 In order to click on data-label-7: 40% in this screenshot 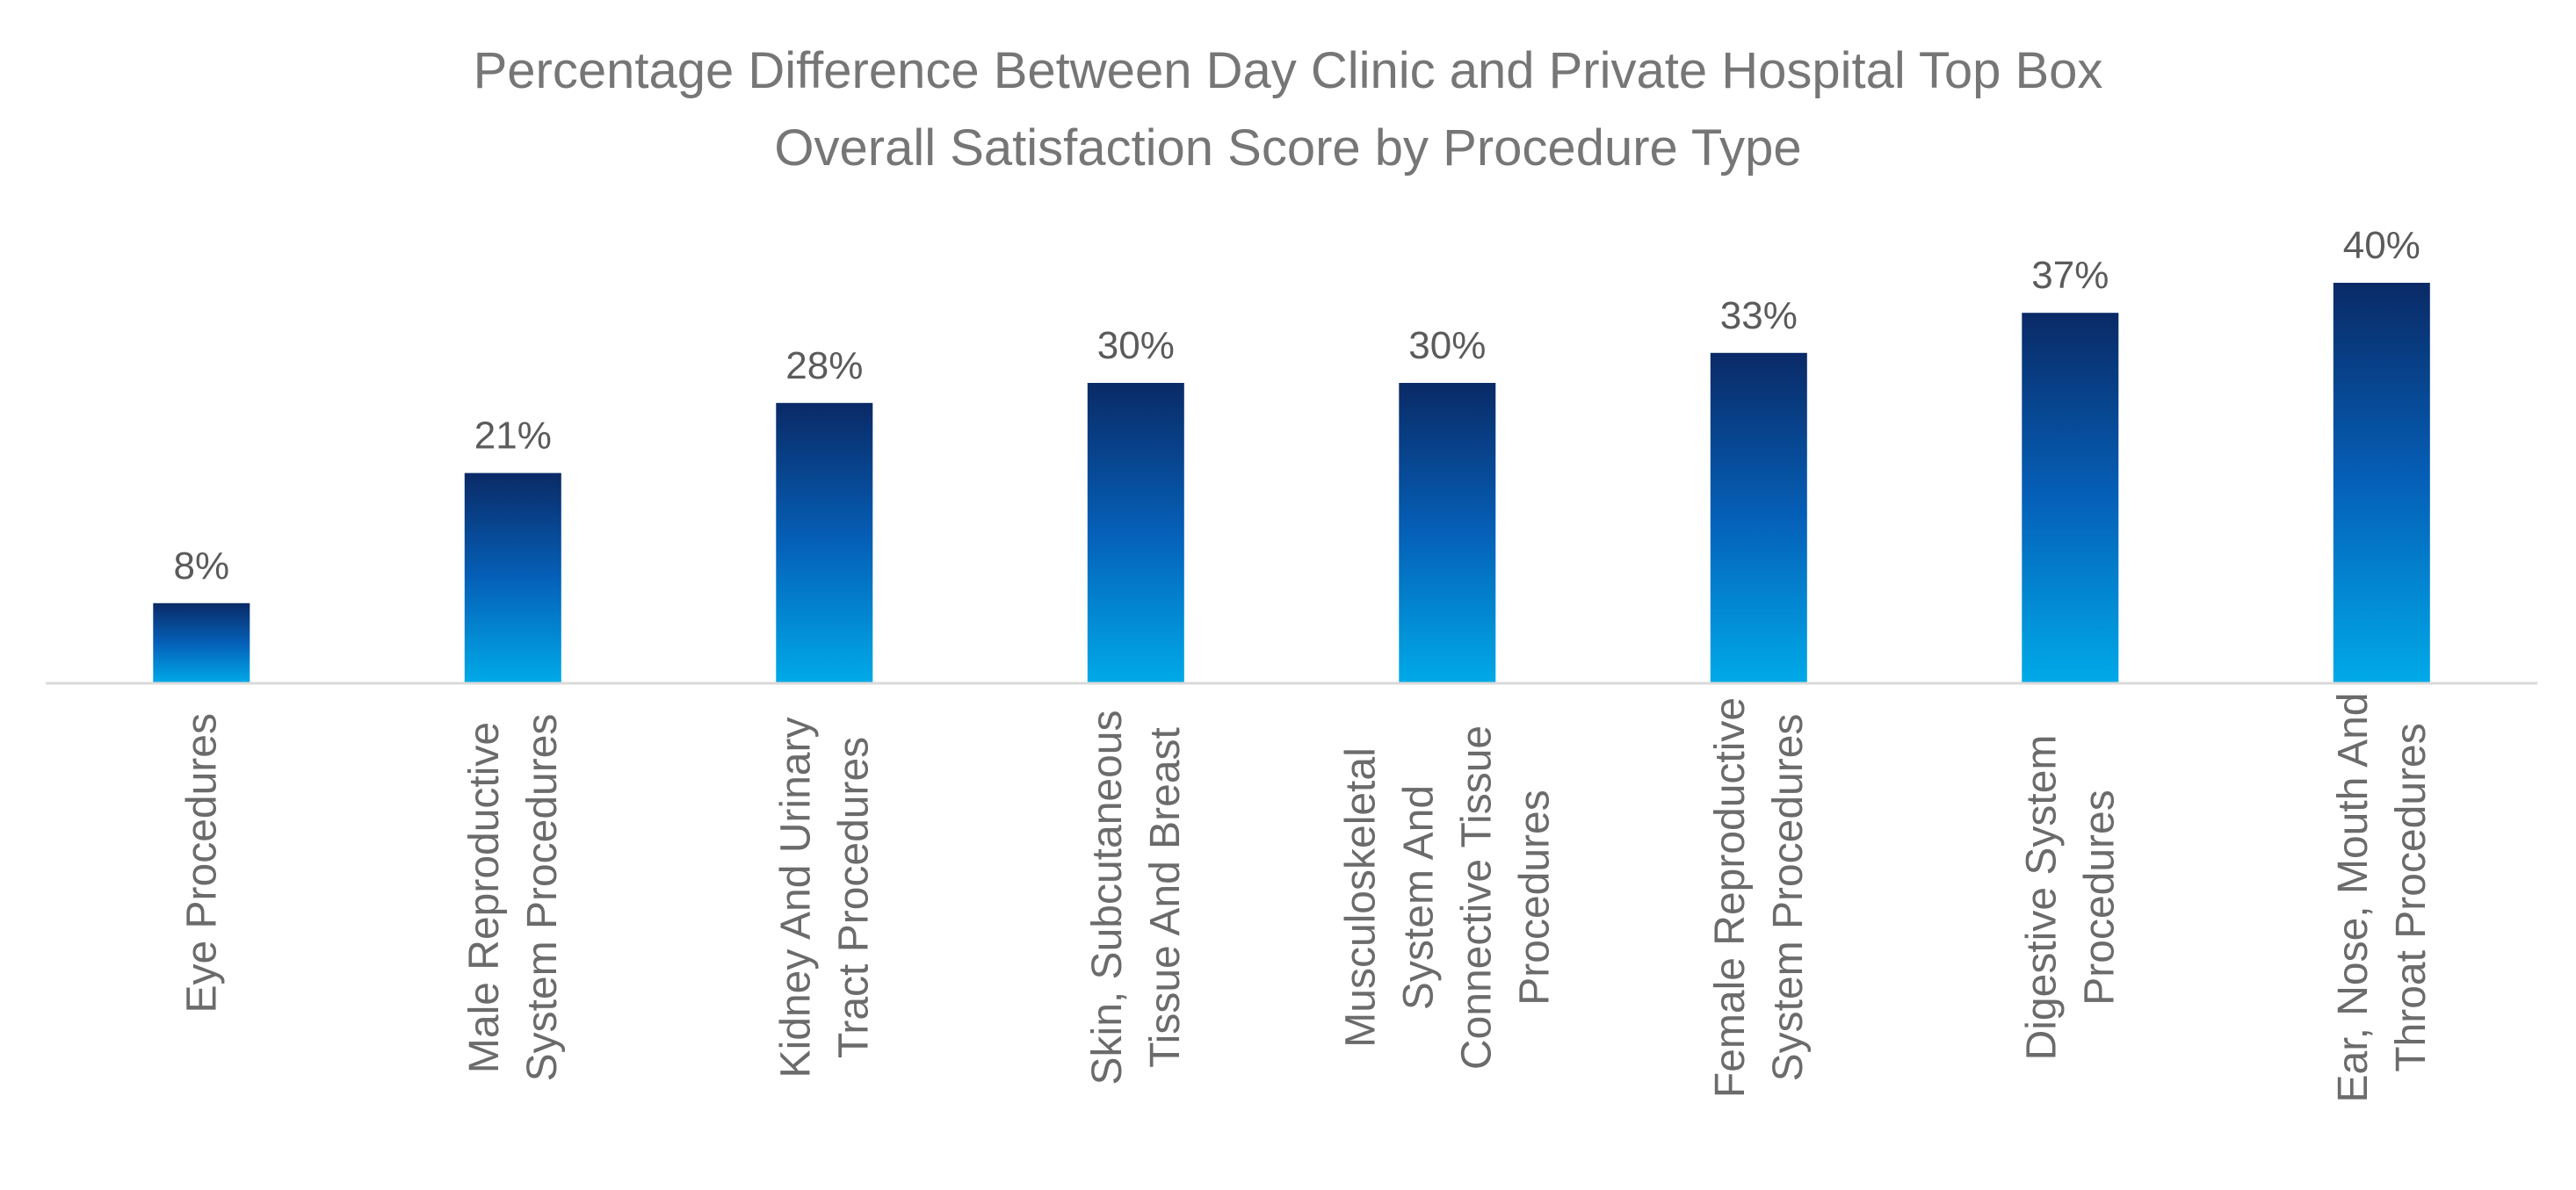, I will do `click(2381, 245)`.